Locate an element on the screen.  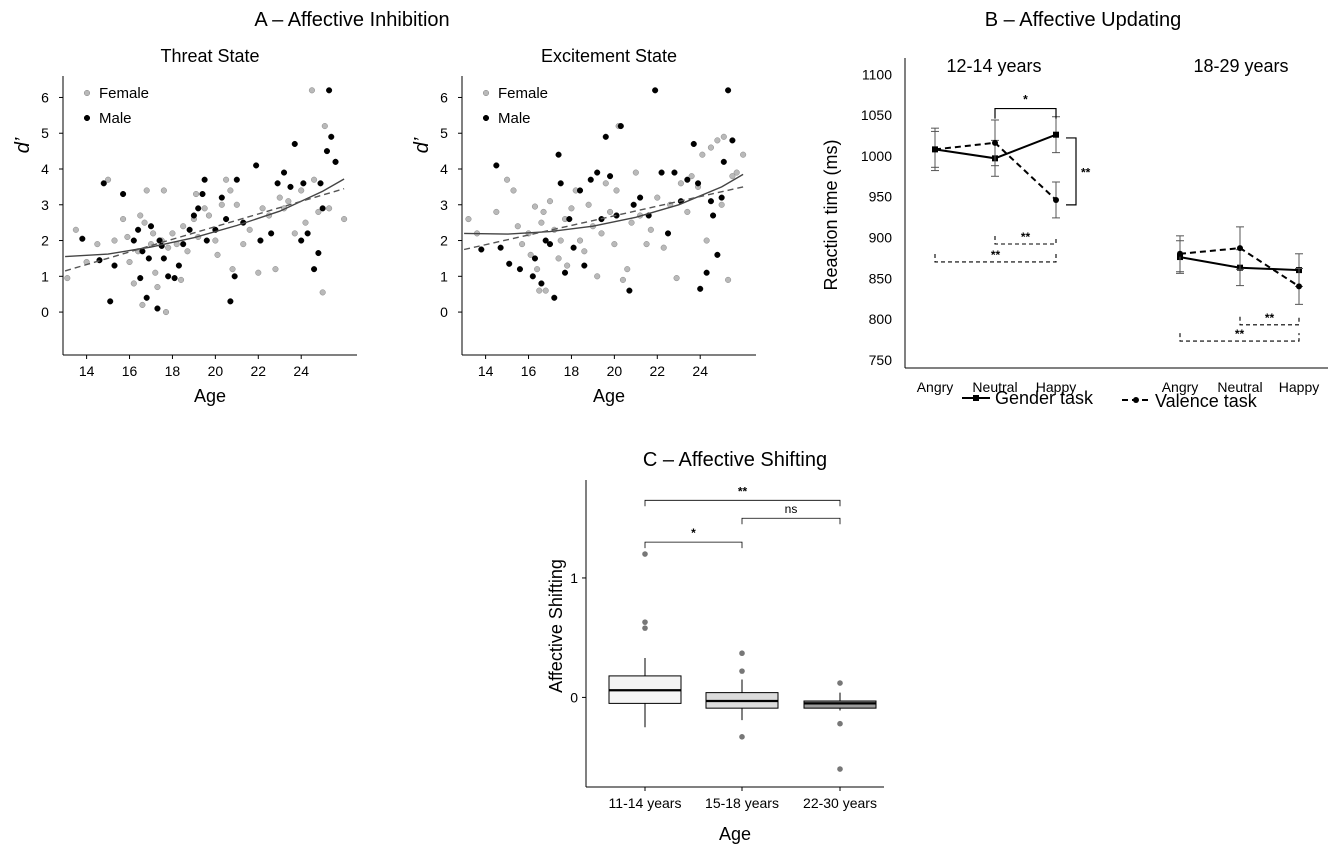
significance-bracket is located at coordinates (1071, 171).